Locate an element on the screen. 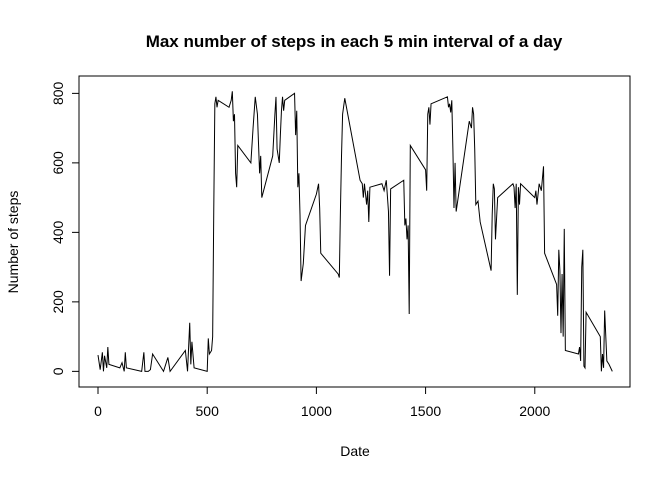  x-axis-label: Date is located at coordinates (355, 451).